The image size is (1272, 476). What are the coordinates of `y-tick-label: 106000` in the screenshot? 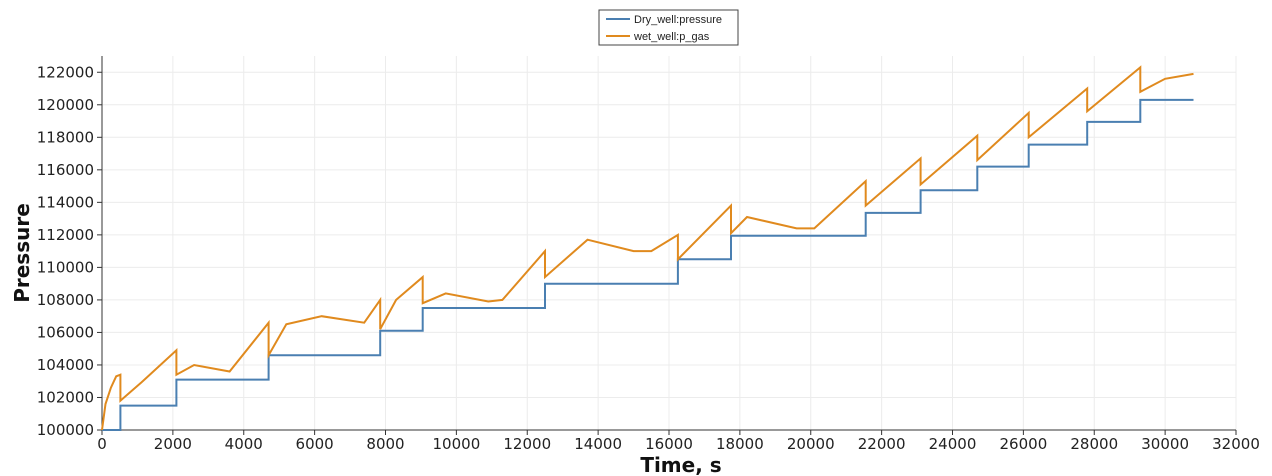 It's located at (65, 332).